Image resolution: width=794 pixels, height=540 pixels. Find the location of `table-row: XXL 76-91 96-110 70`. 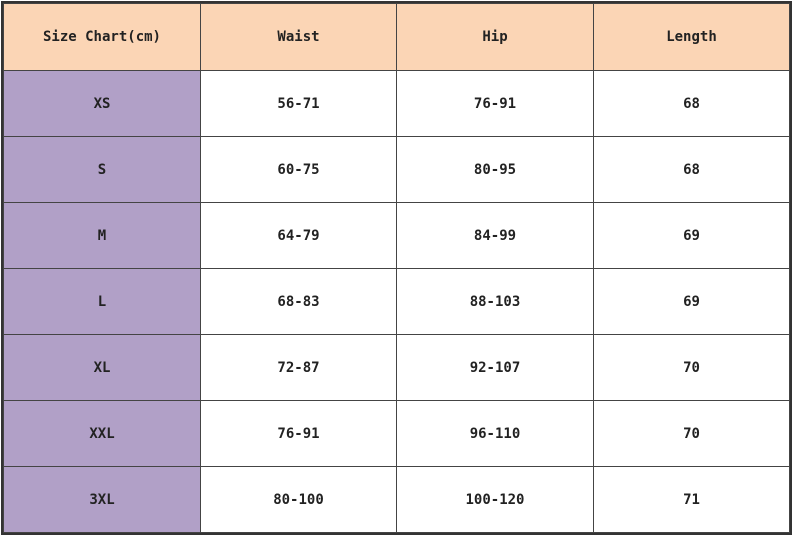

table-row: XXL 76-91 96-110 70 is located at coordinates (396, 433).